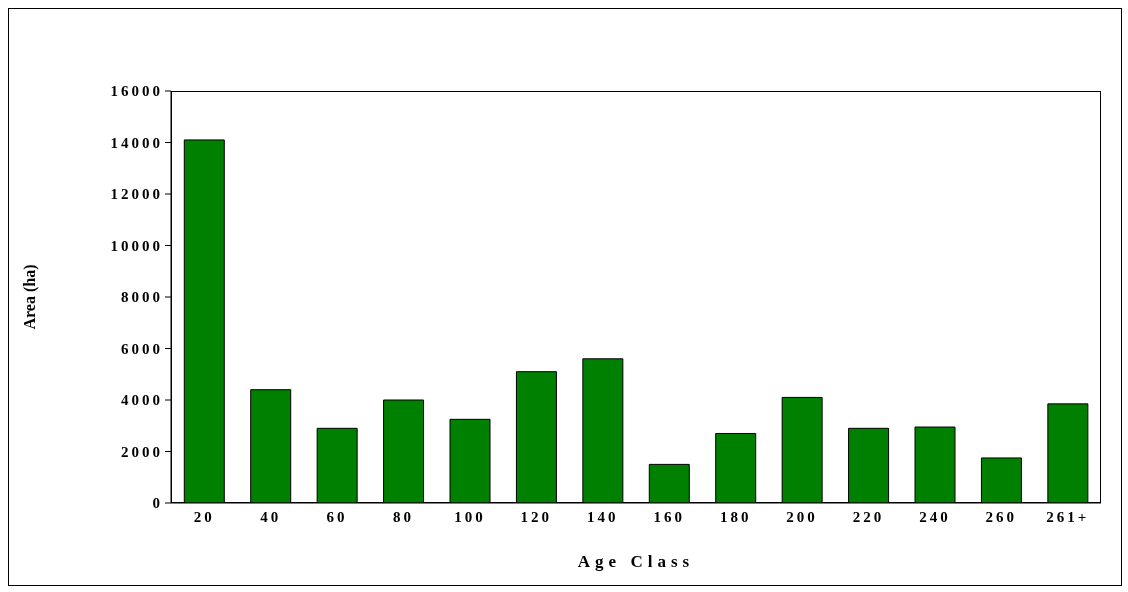 Image resolution: width=1128 pixels, height=592 pixels. I want to click on x-tick-label: 20, so click(204, 516).